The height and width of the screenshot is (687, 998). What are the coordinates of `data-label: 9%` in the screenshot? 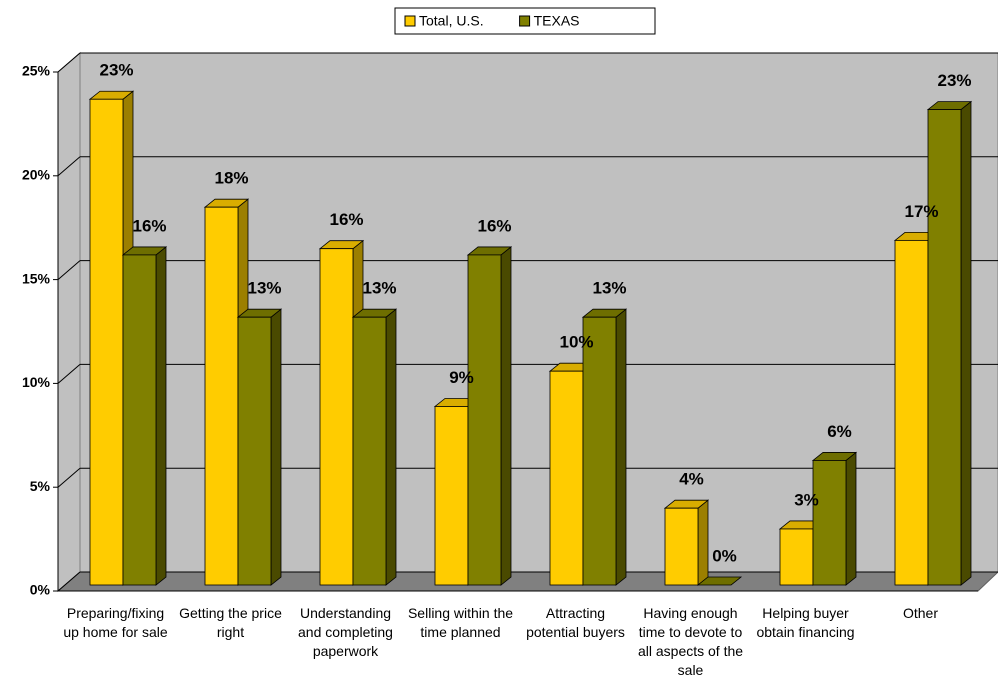 It's located at (461, 377).